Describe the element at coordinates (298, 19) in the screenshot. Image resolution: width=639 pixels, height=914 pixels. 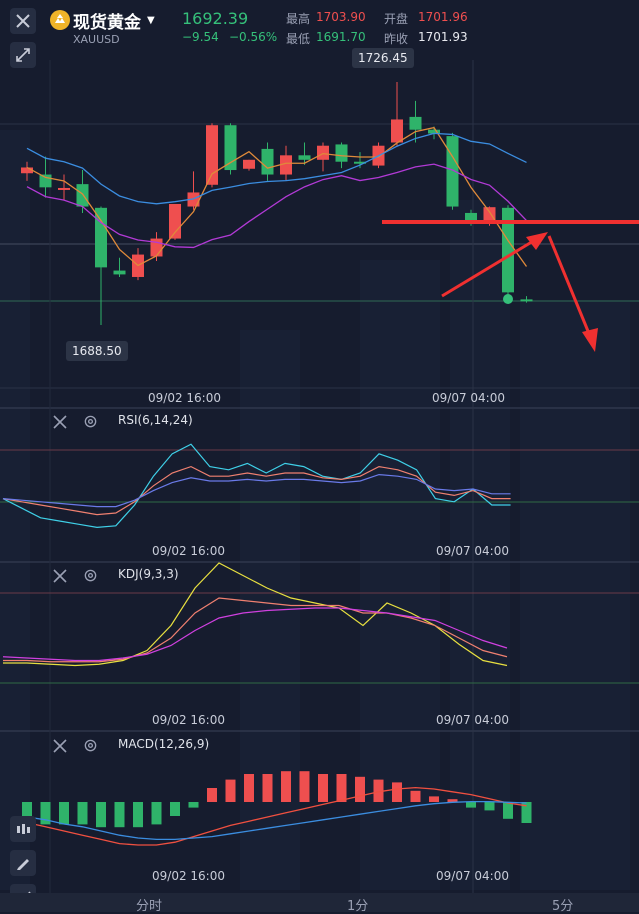
I see `high-label: 最高` at that location.